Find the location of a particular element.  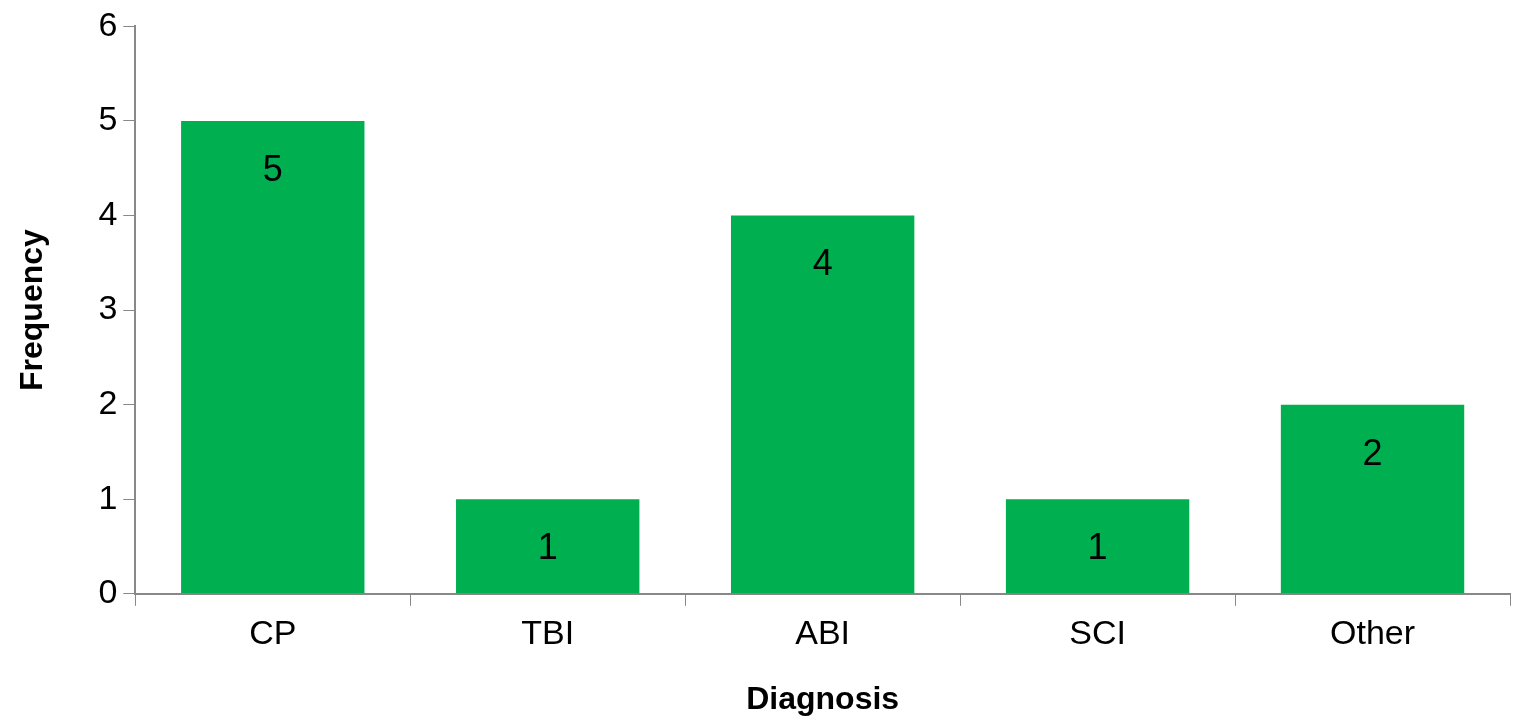

x-tick-label: SCI is located at coordinates (1097, 631).